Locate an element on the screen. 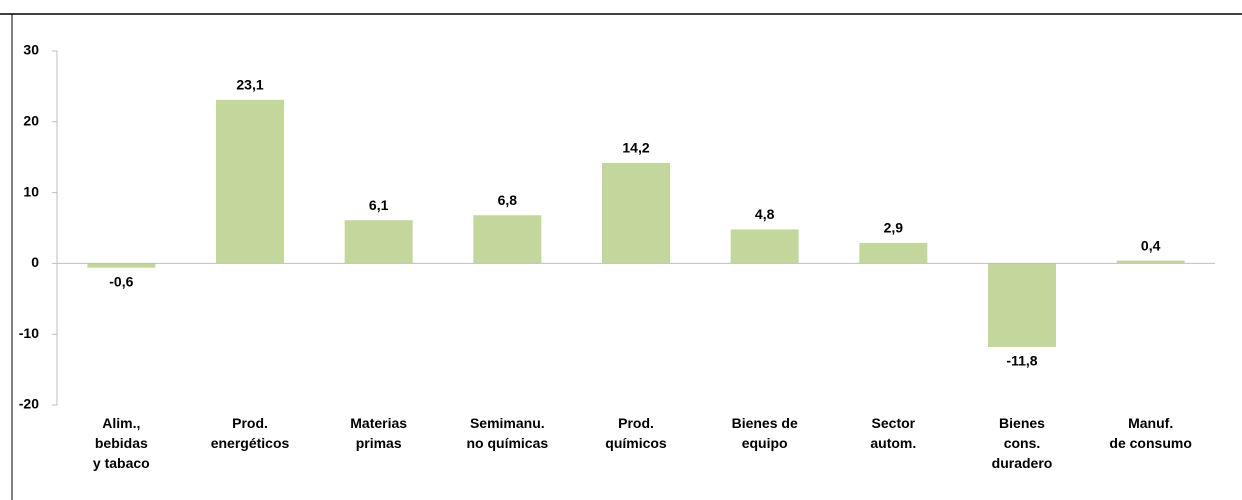 The height and width of the screenshot is (500, 1242). data-label: 4,8 is located at coordinates (765, 214).